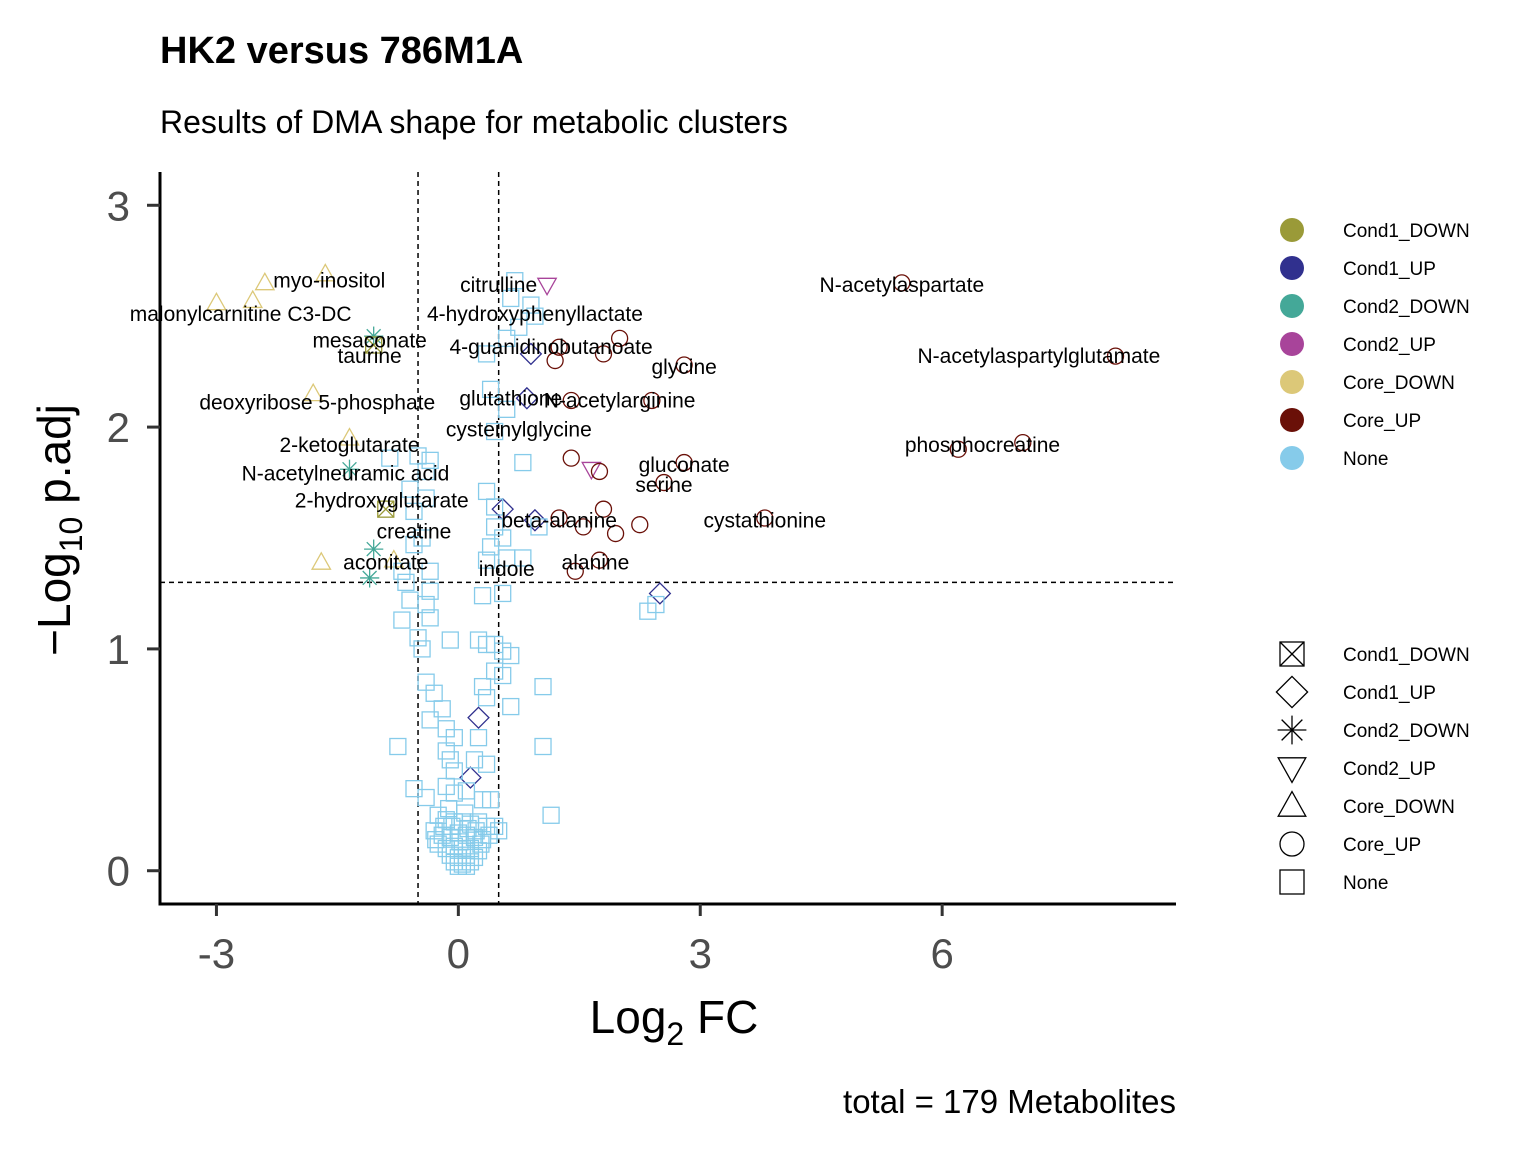  I want to click on point-label: alanine, so click(596, 562).